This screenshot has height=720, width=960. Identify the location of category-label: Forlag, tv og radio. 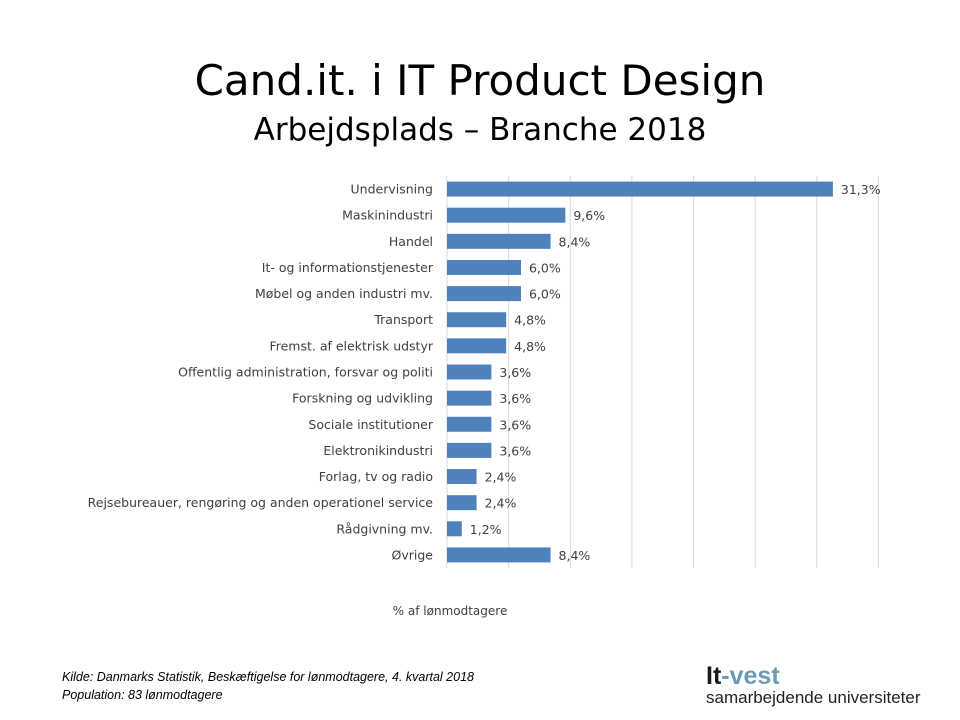
(376, 476).